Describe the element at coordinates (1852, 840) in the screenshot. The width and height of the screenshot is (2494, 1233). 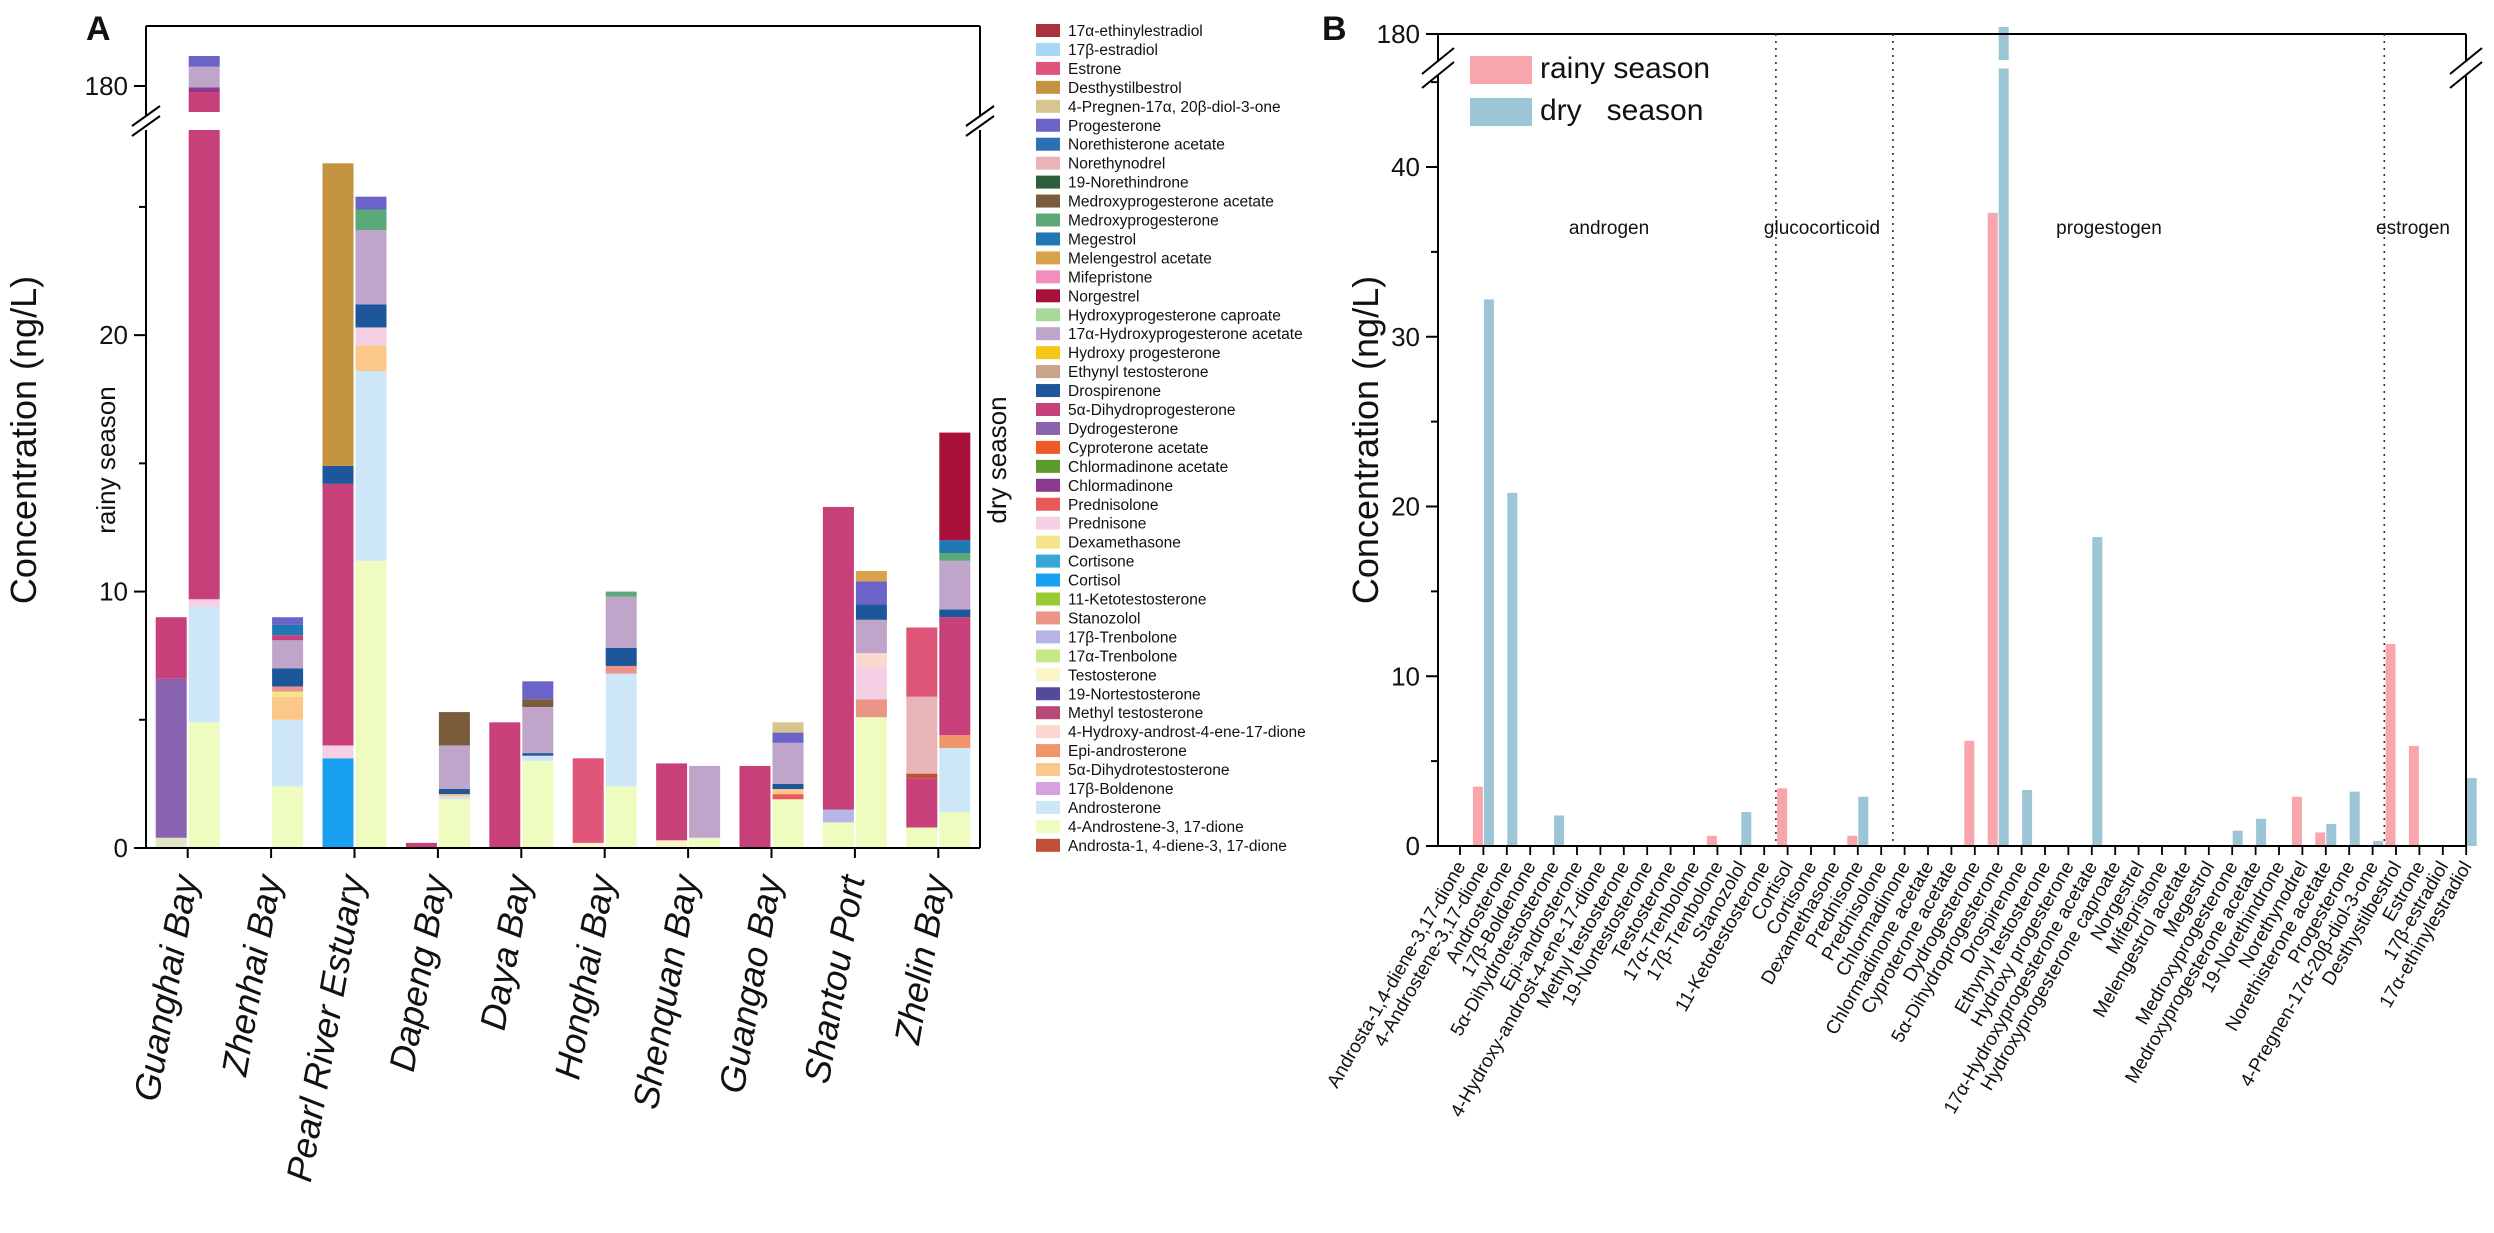
I see `bar-rainy-season-prednisone` at that location.